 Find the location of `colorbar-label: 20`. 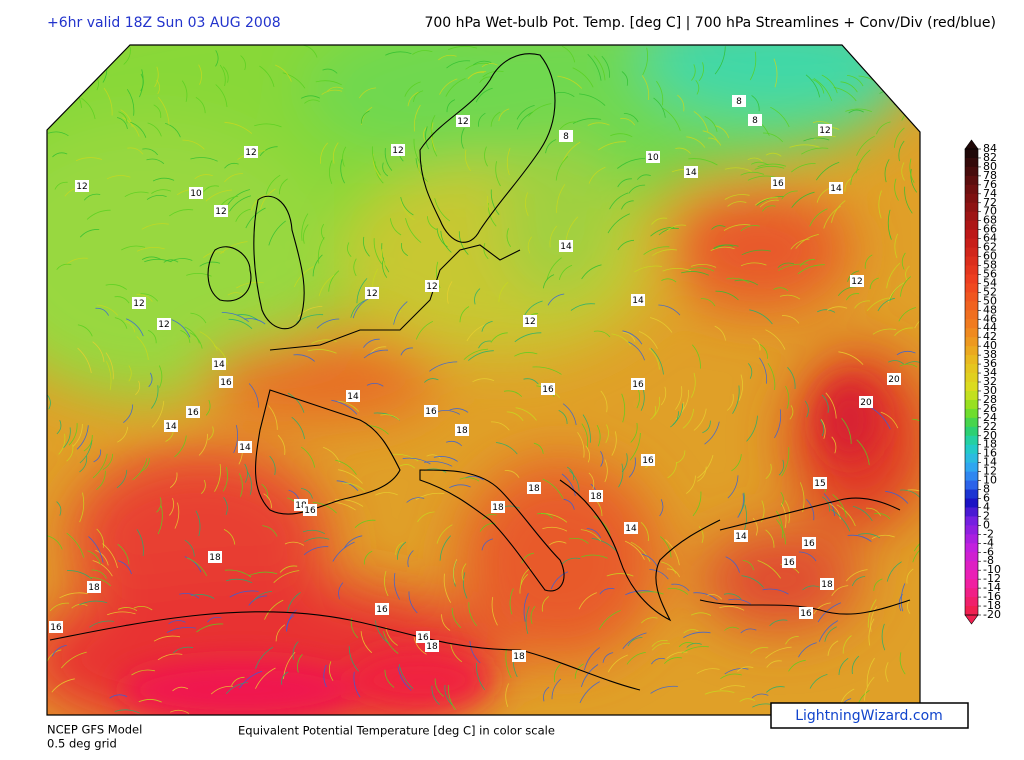

colorbar-label: 20 is located at coordinates (990, 435).